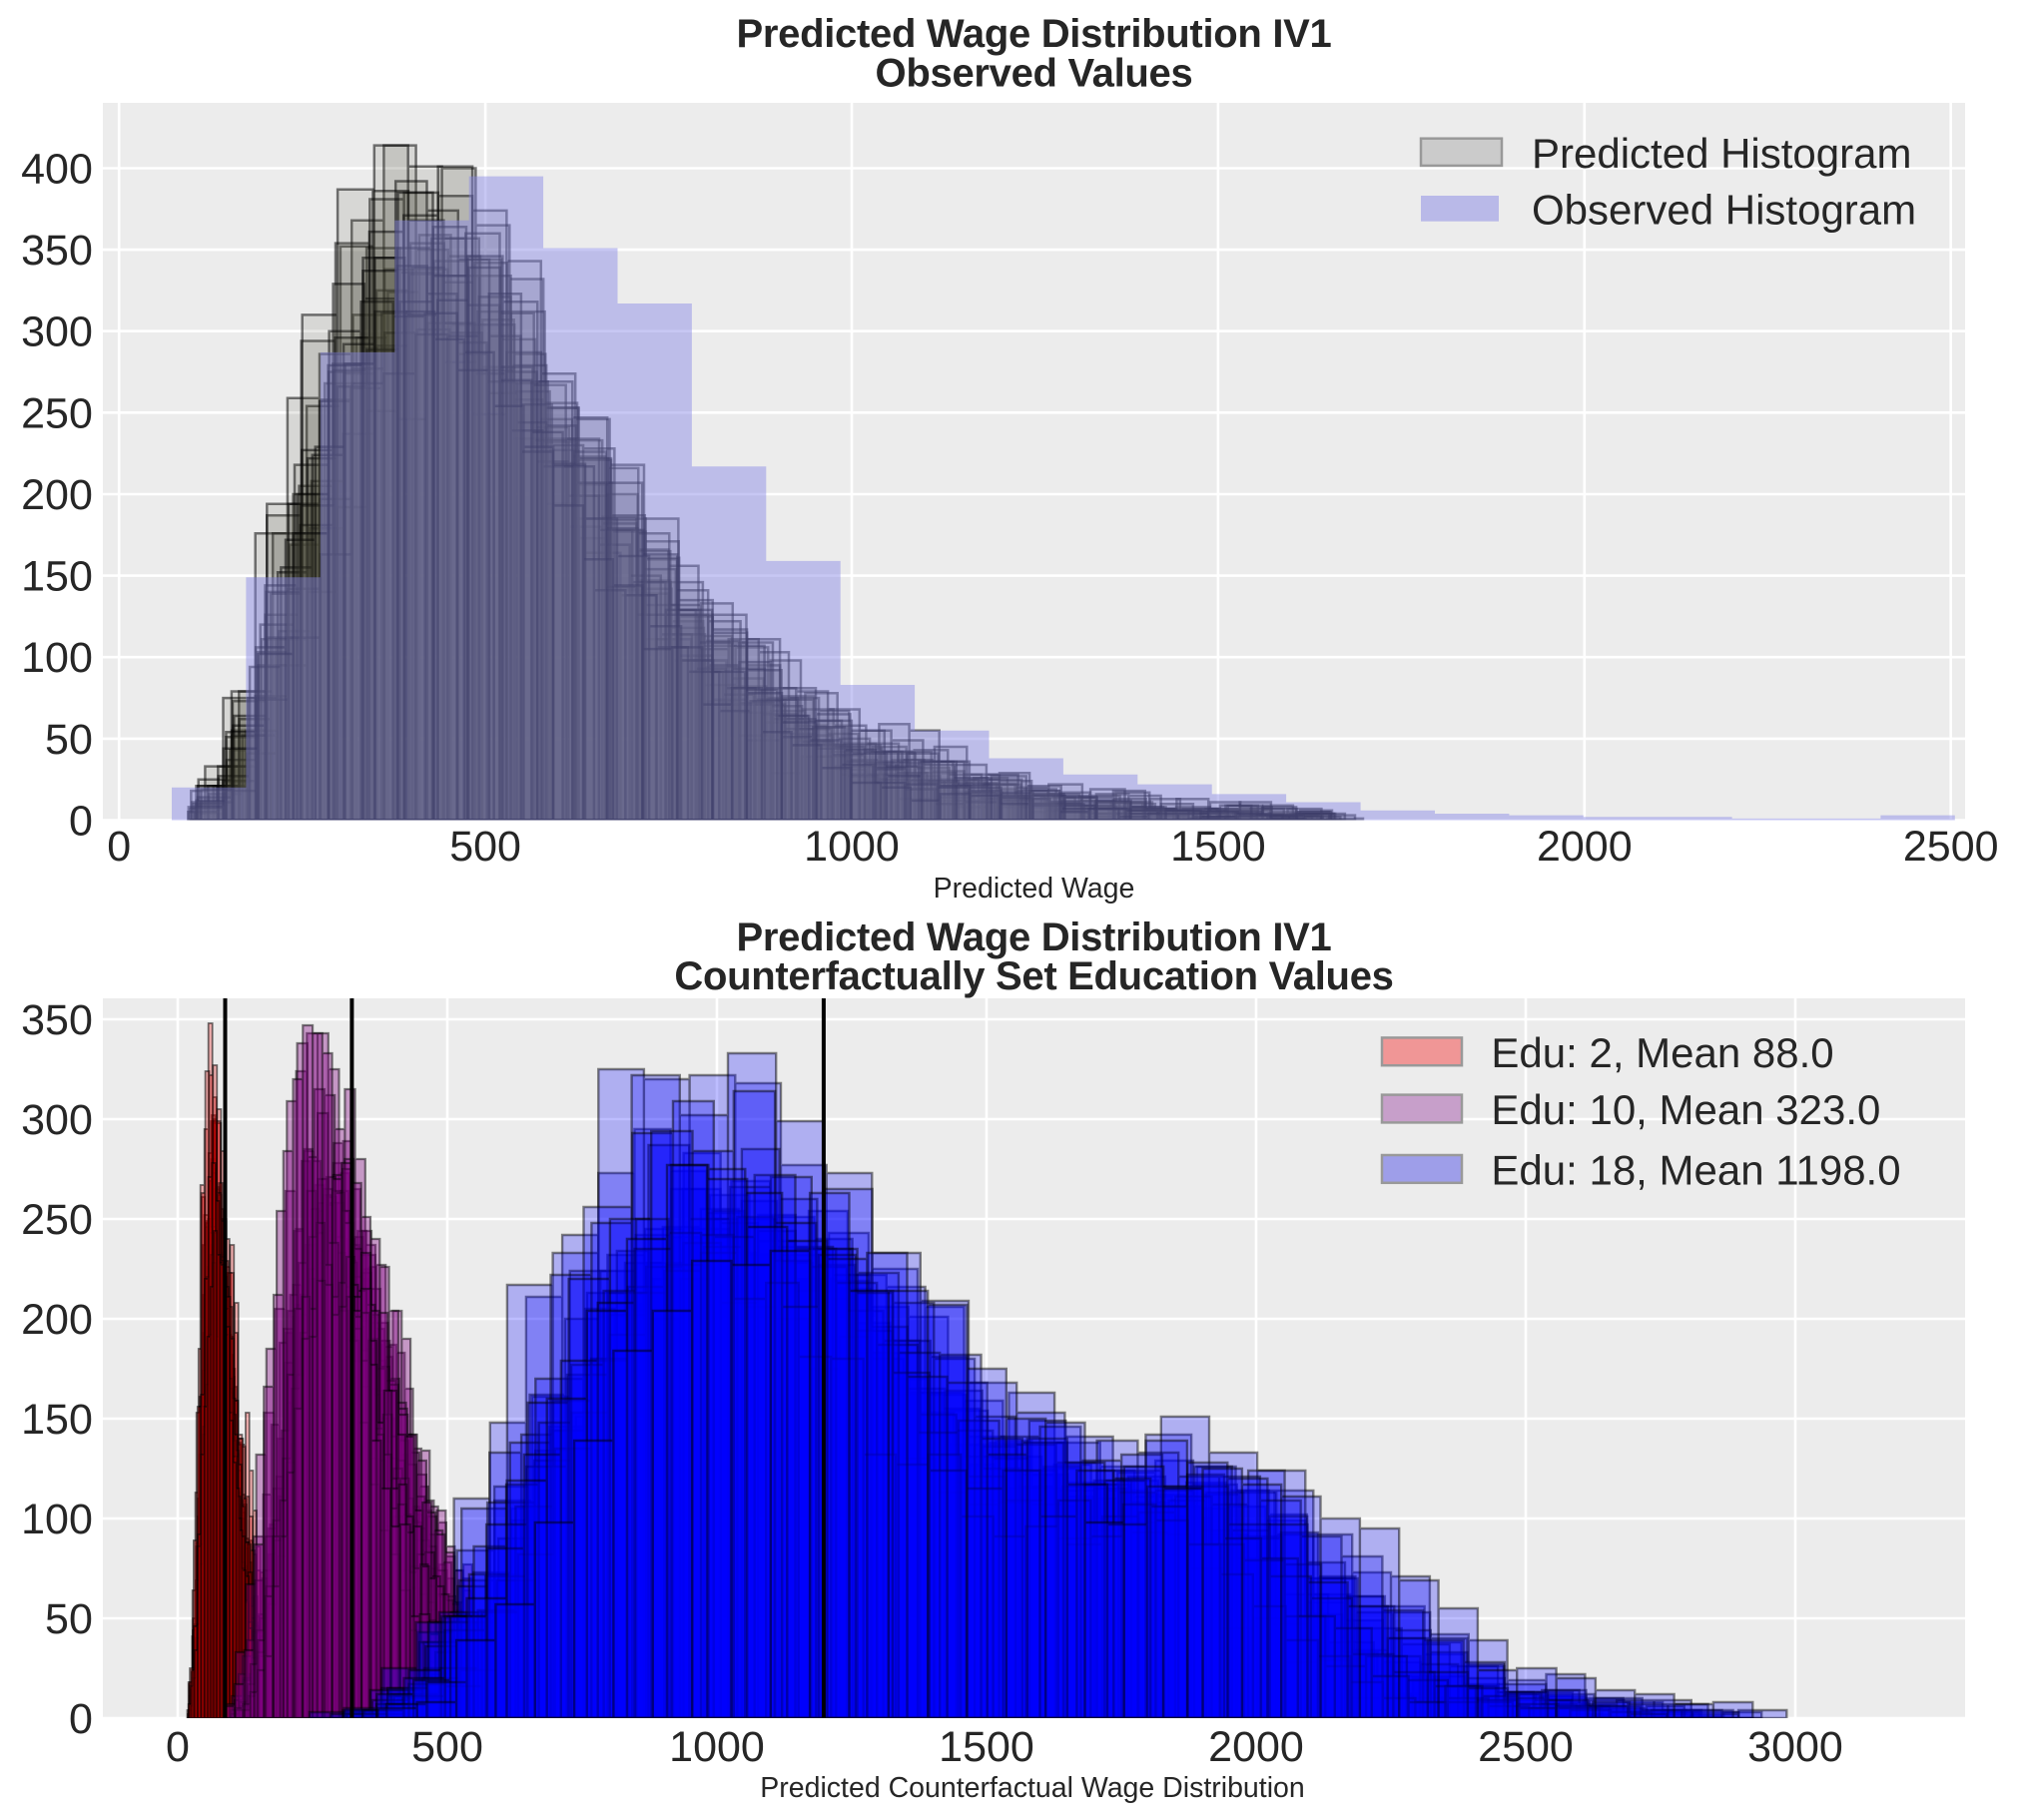 This screenshot has width=2020, height=1820. What do you see at coordinates (1721, 153) in the screenshot?
I see `svg-text: Predicted Histogram` at bounding box center [1721, 153].